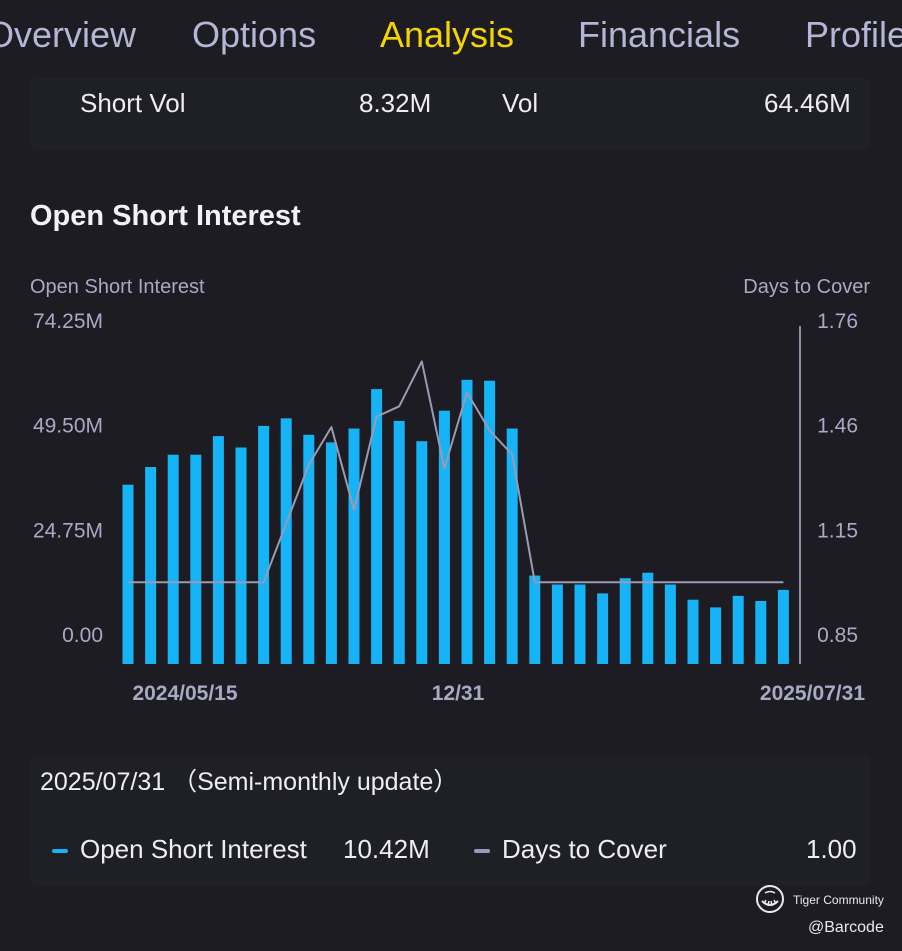 The image size is (902, 951). Describe the element at coordinates (659, 34) in the screenshot. I see `tab-financials: Financials` at that location.